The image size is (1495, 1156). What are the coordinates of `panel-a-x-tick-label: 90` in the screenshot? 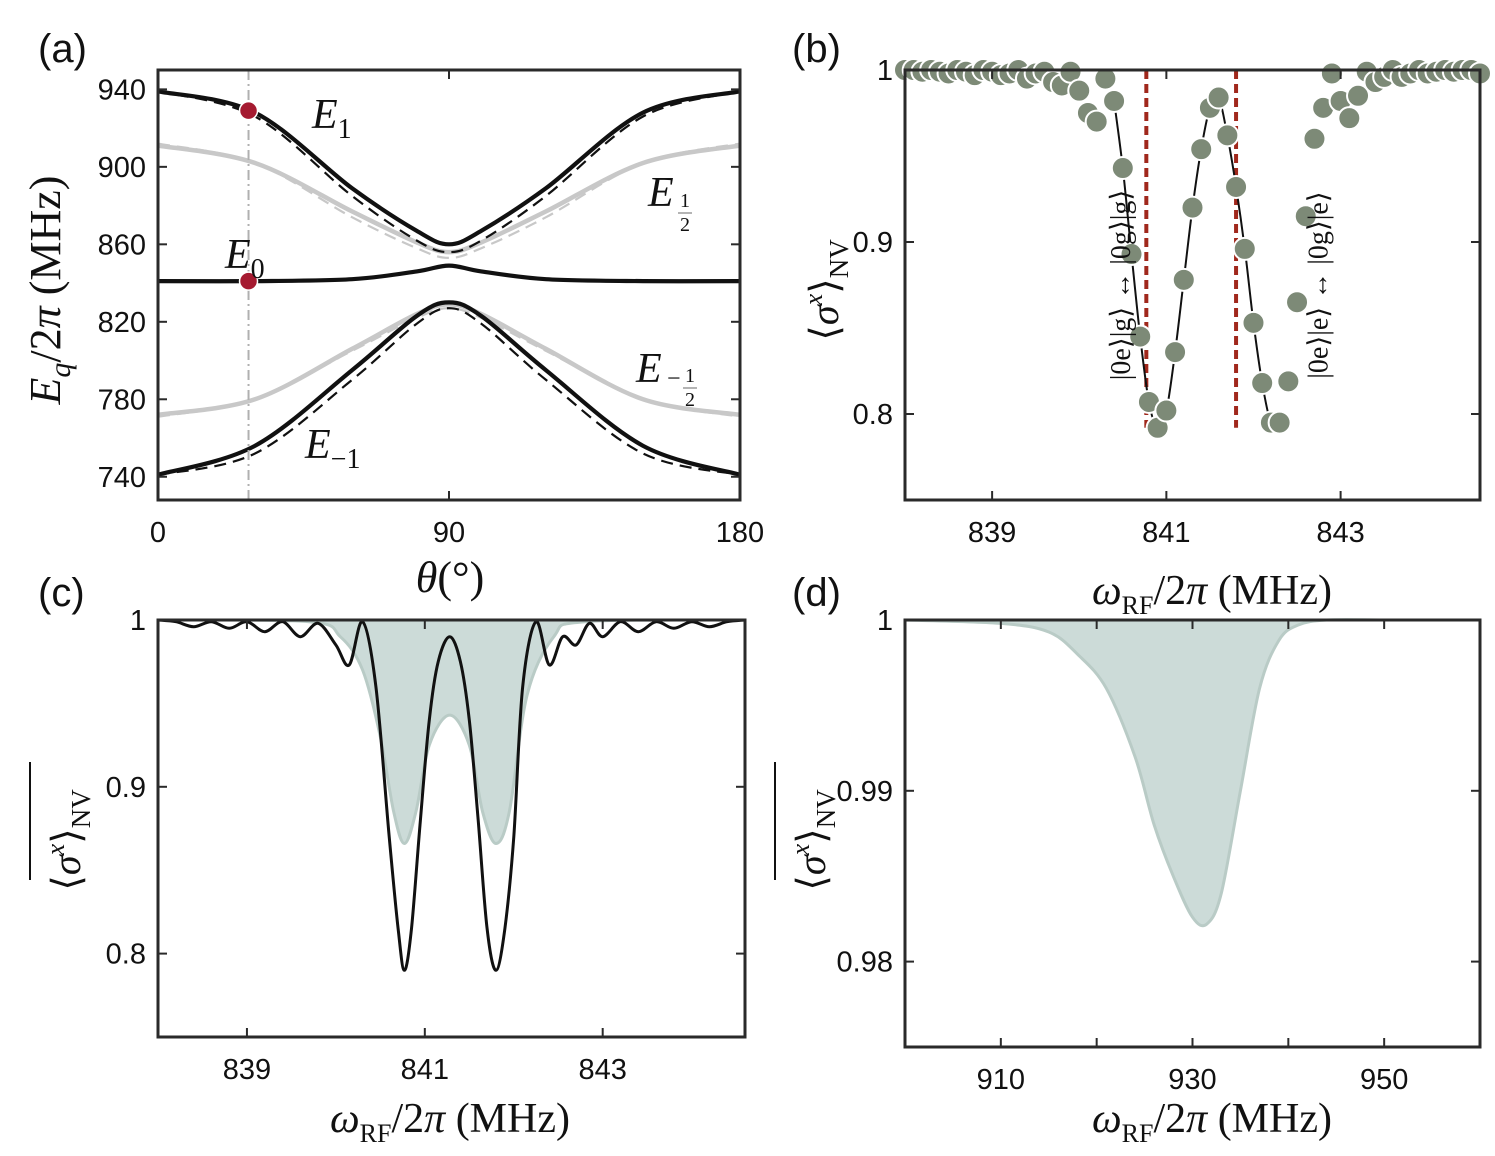 It's located at (449, 533).